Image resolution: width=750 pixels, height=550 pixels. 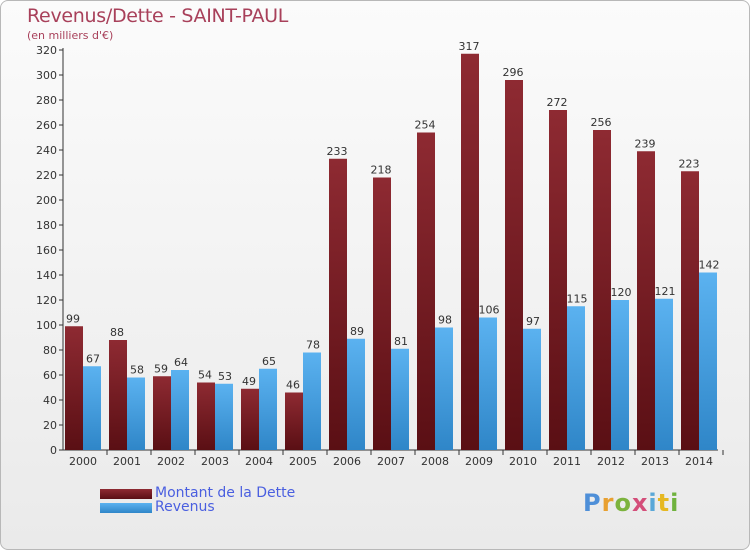 I want to click on data-label: 89, so click(x=357, y=331).